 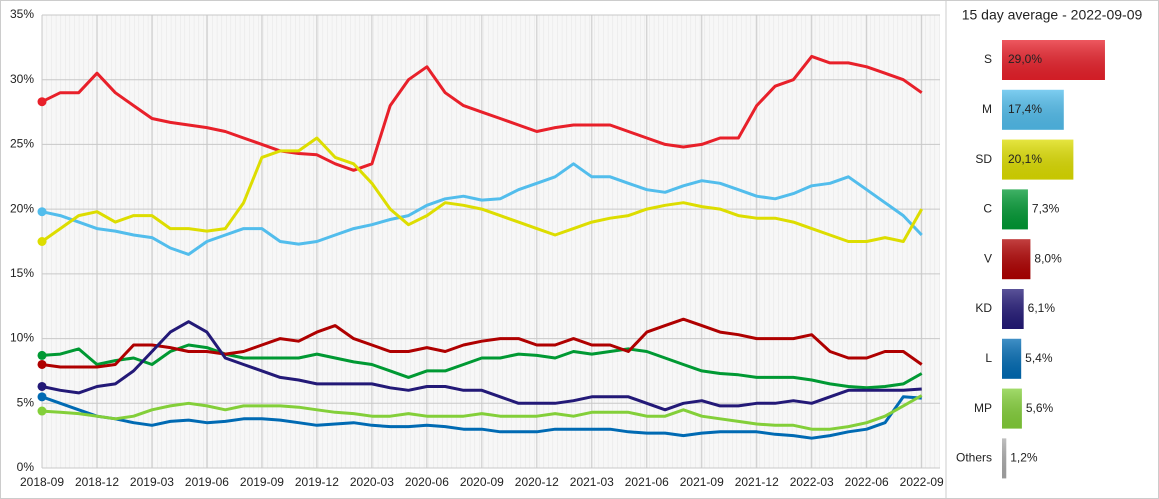 I want to click on y-tick-label: 25%, so click(x=22, y=144).